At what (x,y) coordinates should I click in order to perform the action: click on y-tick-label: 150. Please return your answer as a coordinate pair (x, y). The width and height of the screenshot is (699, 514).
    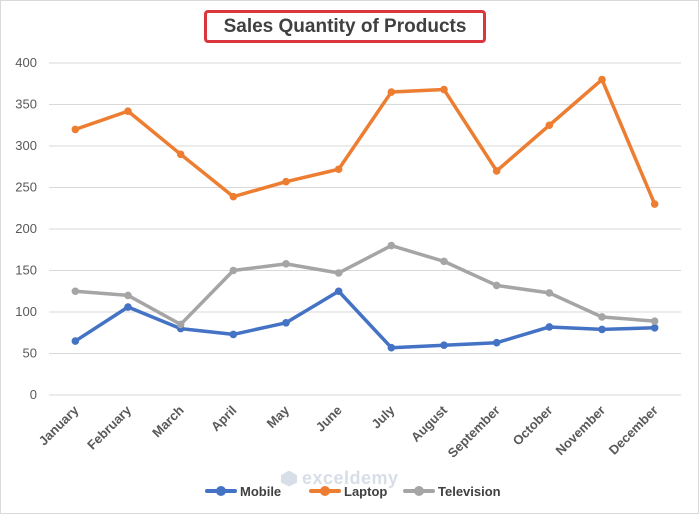
    Looking at the image, I should click on (26, 270).